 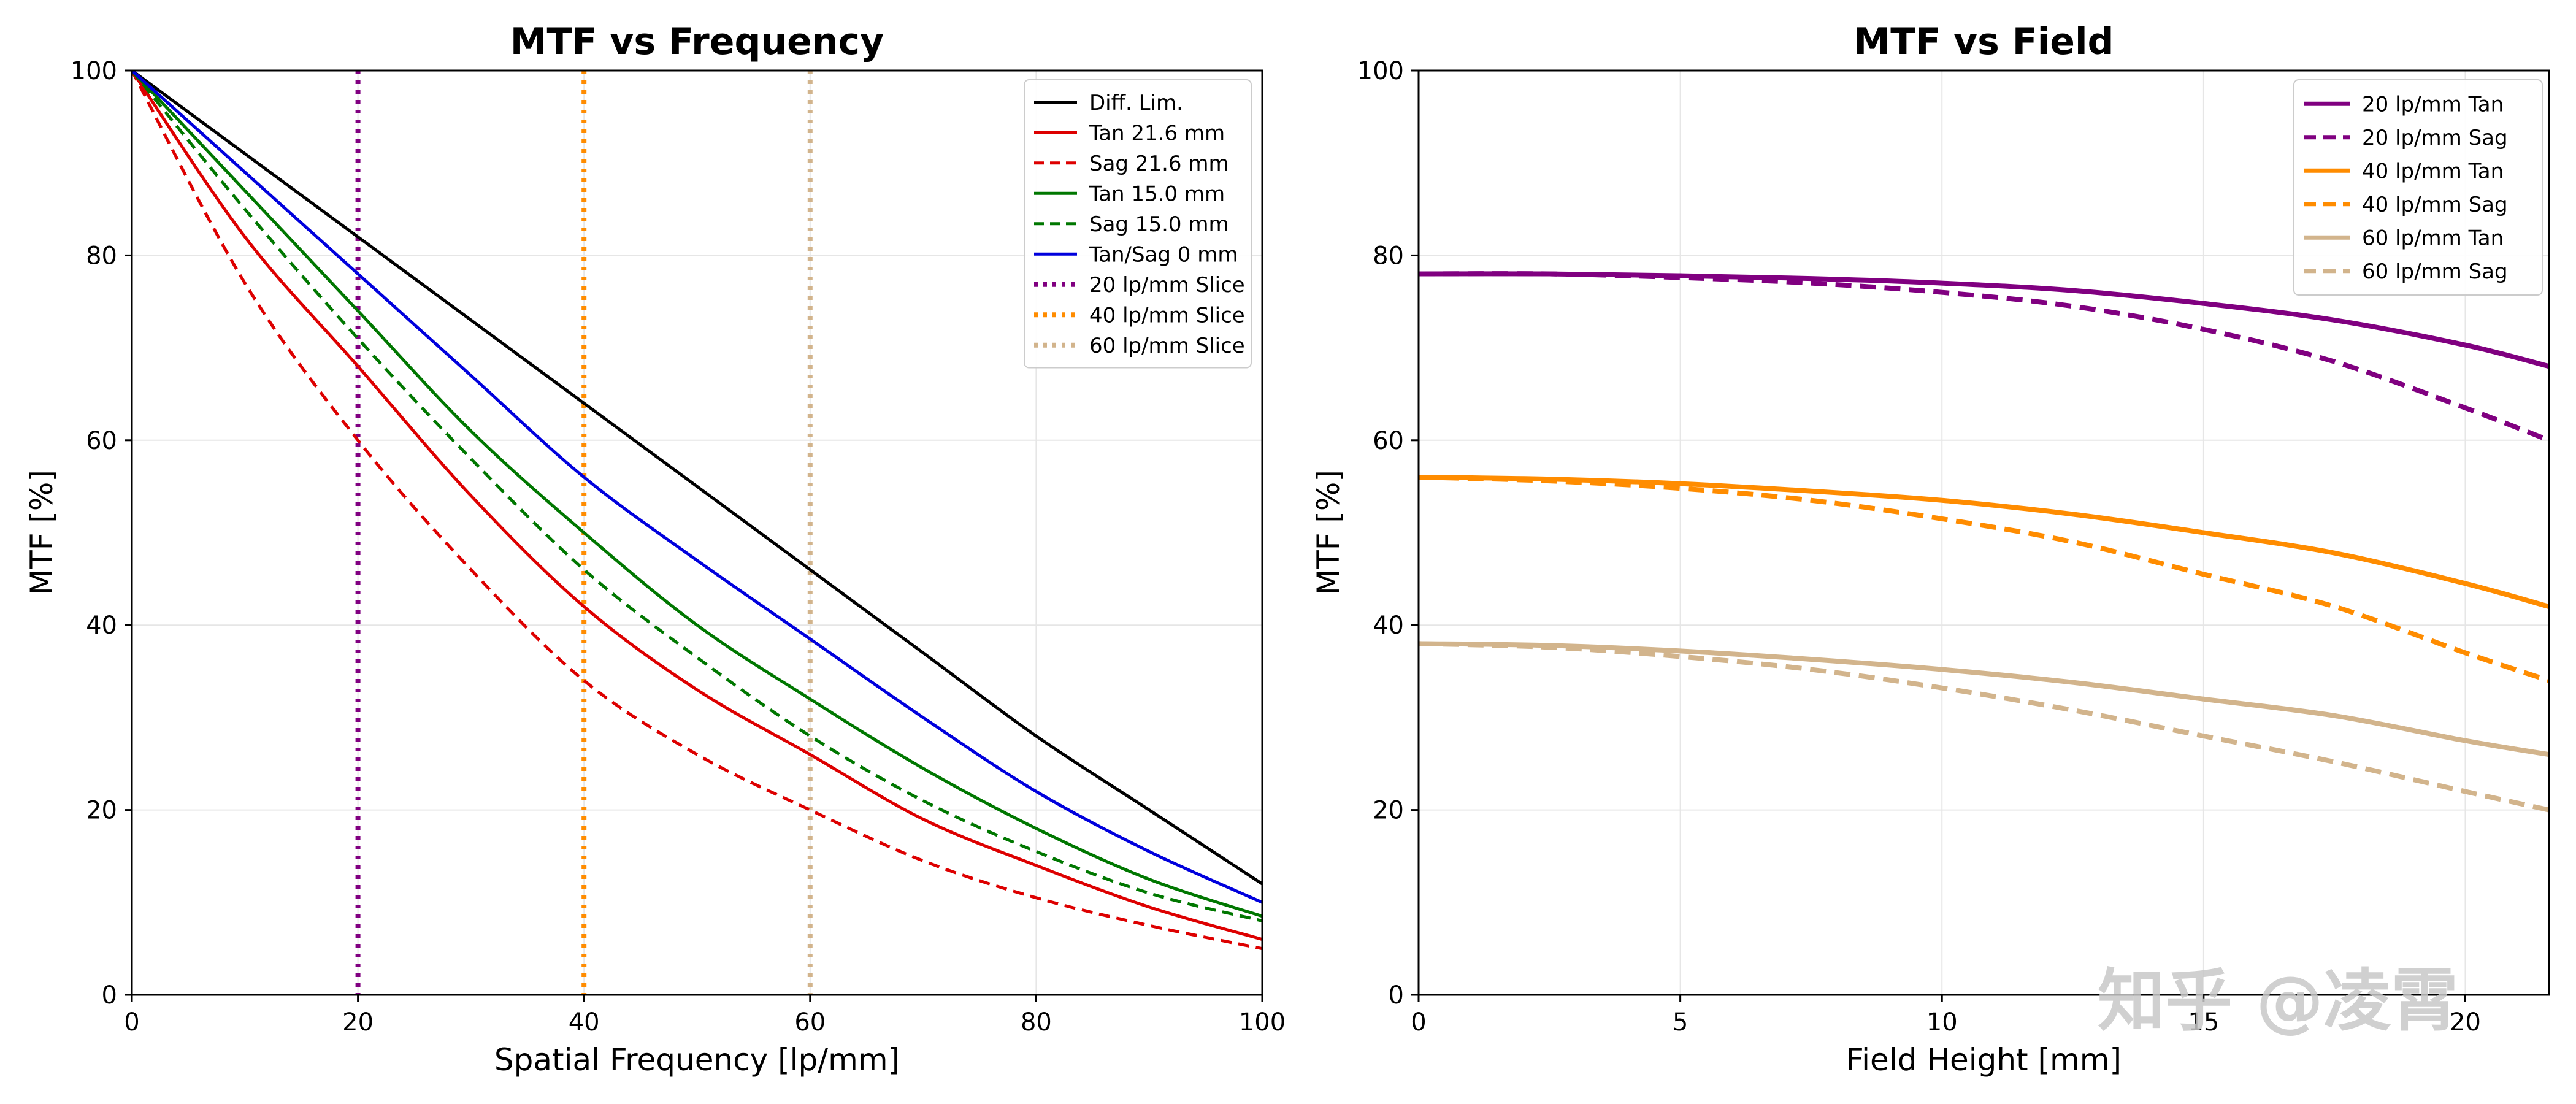 What do you see at coordinates (2433, 238) in the screenshot?
I see `legend-label: 60 lp/mm Tan` at bounding box center [2433, 238].